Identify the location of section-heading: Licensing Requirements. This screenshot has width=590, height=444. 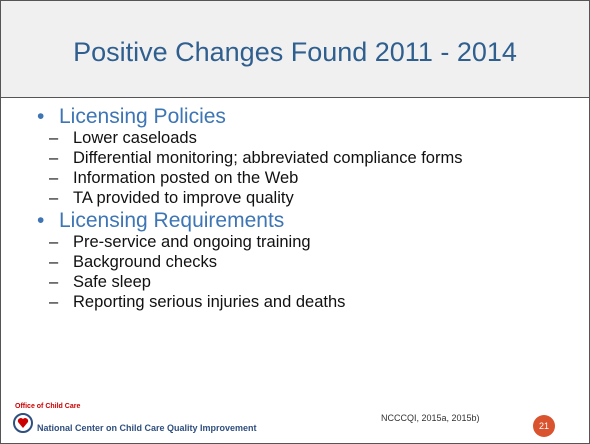
(307, 220).